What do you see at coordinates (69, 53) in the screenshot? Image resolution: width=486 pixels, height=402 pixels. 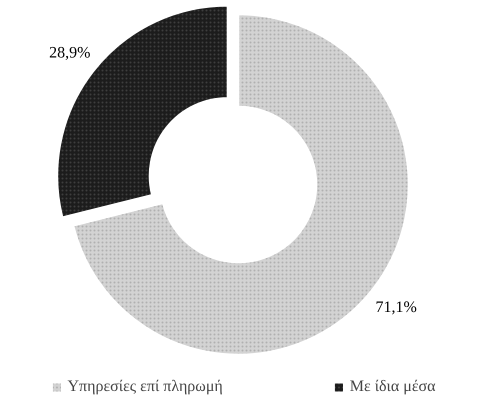 I see `data-label: 28,9%` at bounding box center [69, 53].